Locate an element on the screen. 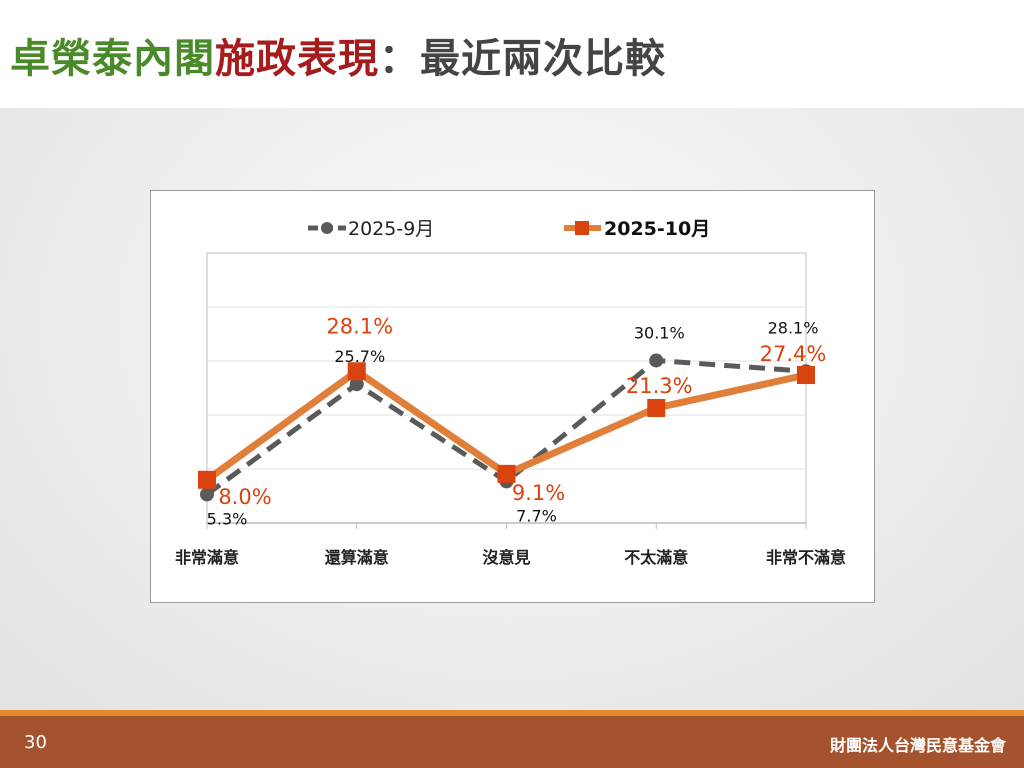 The width and height of the screenshot is (1024, 768). organization-name: 財團法人台灣民意基金會 is located at coordinates (917, 745).